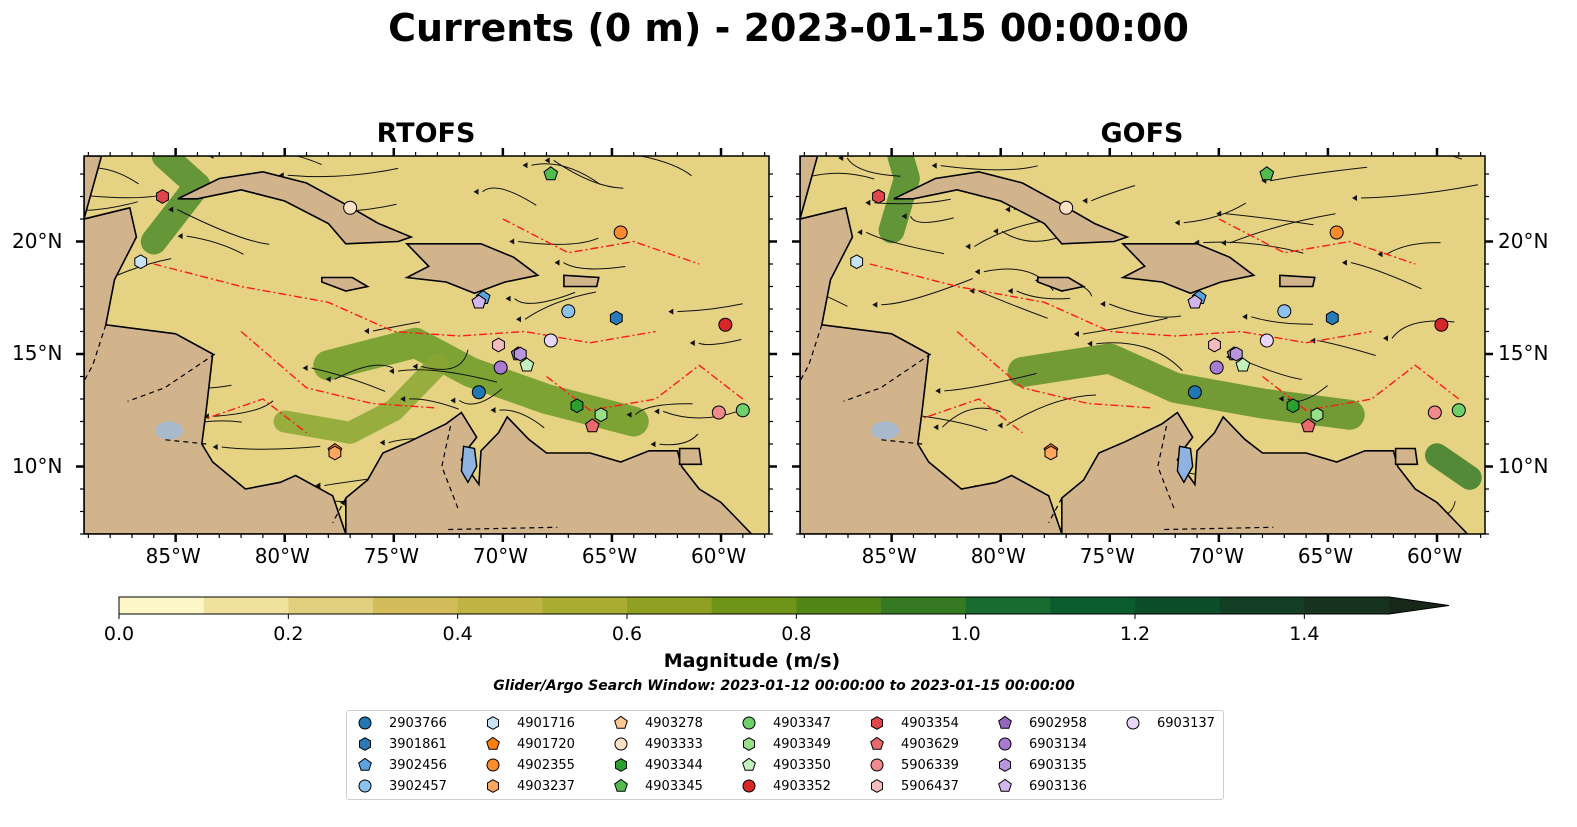 The image size is (1577, 827). I want to click on legend-label: 4903333, so click(674, 744).